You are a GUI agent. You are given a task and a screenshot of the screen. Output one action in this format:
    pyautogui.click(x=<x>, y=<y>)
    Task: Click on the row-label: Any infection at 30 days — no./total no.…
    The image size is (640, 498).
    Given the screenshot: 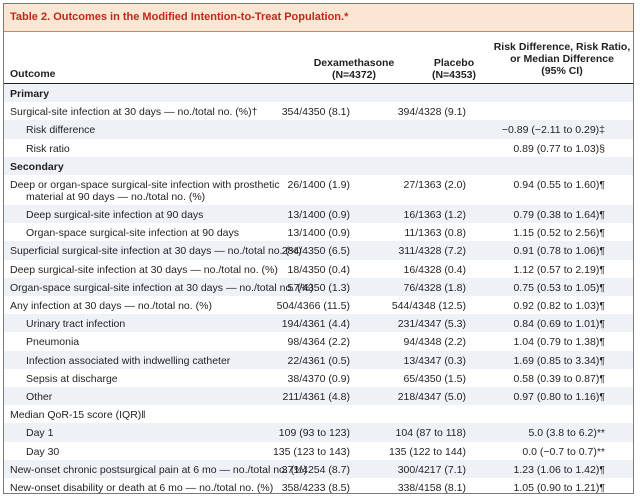 What is the action you would take?
    pyautogui.click(x=111, y=306)
    